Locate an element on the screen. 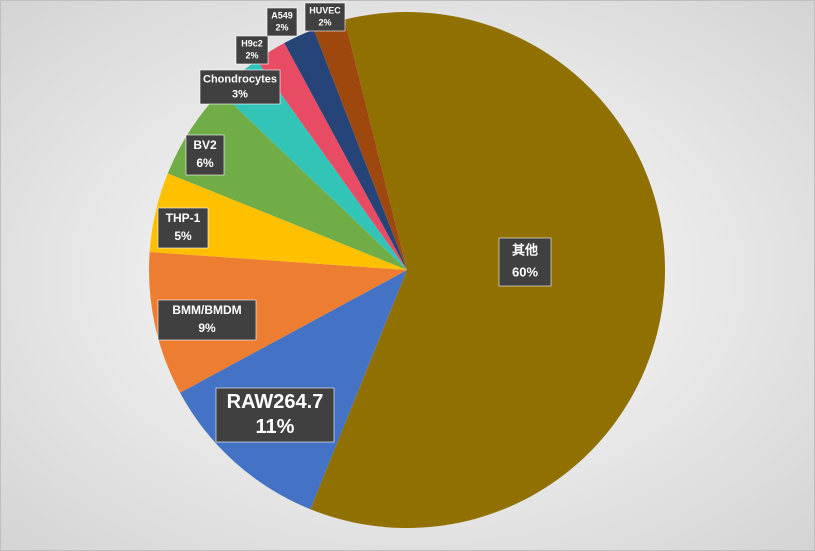 This screenshot has height=551, width=815. category-label: Chondrocytes is located at coordinates (240, 79).